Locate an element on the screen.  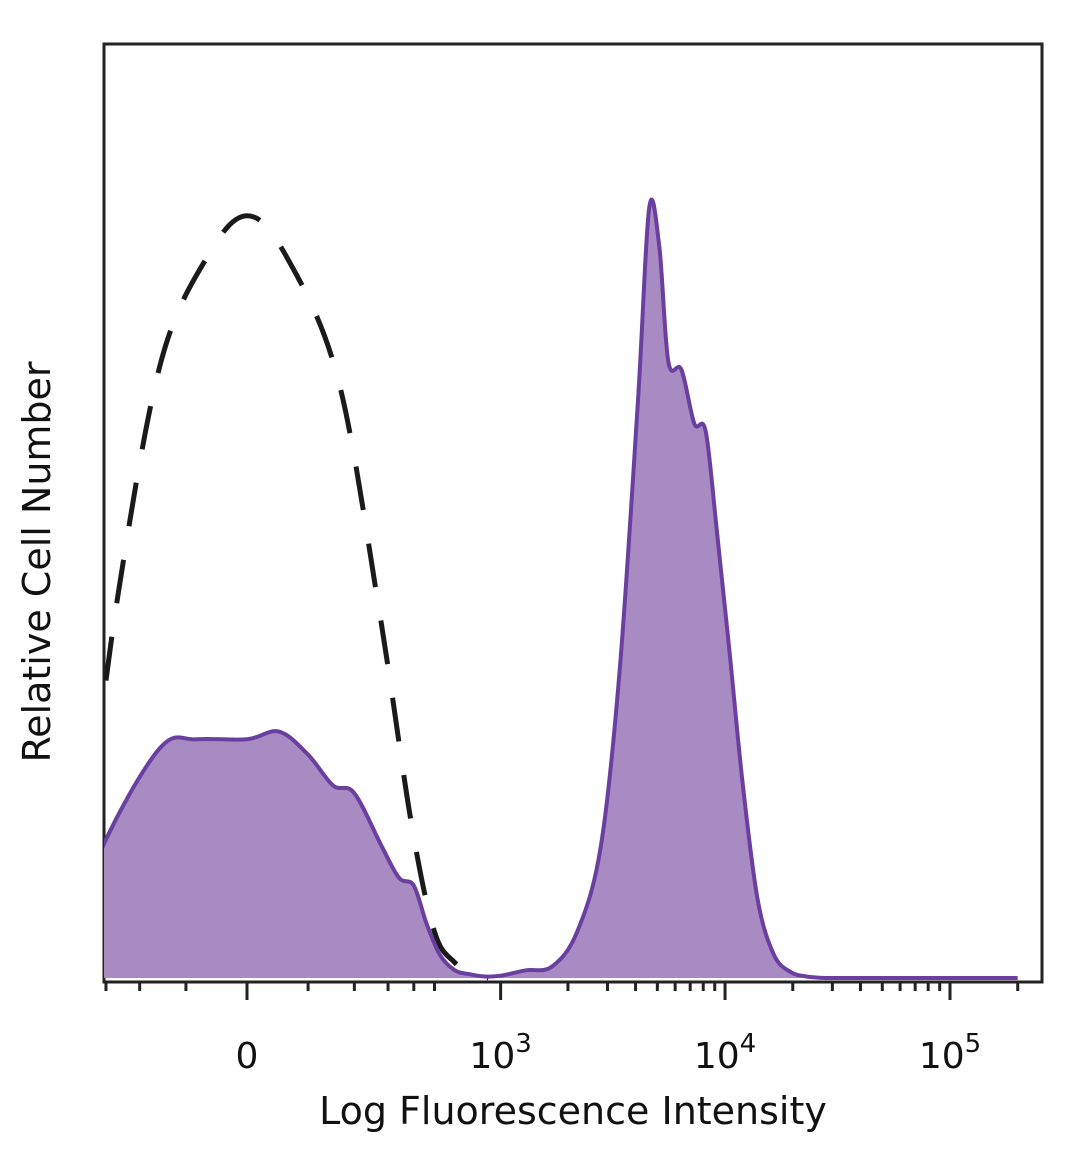
x-tick-label: 10⁵ is located at coordinates (950, 1053).